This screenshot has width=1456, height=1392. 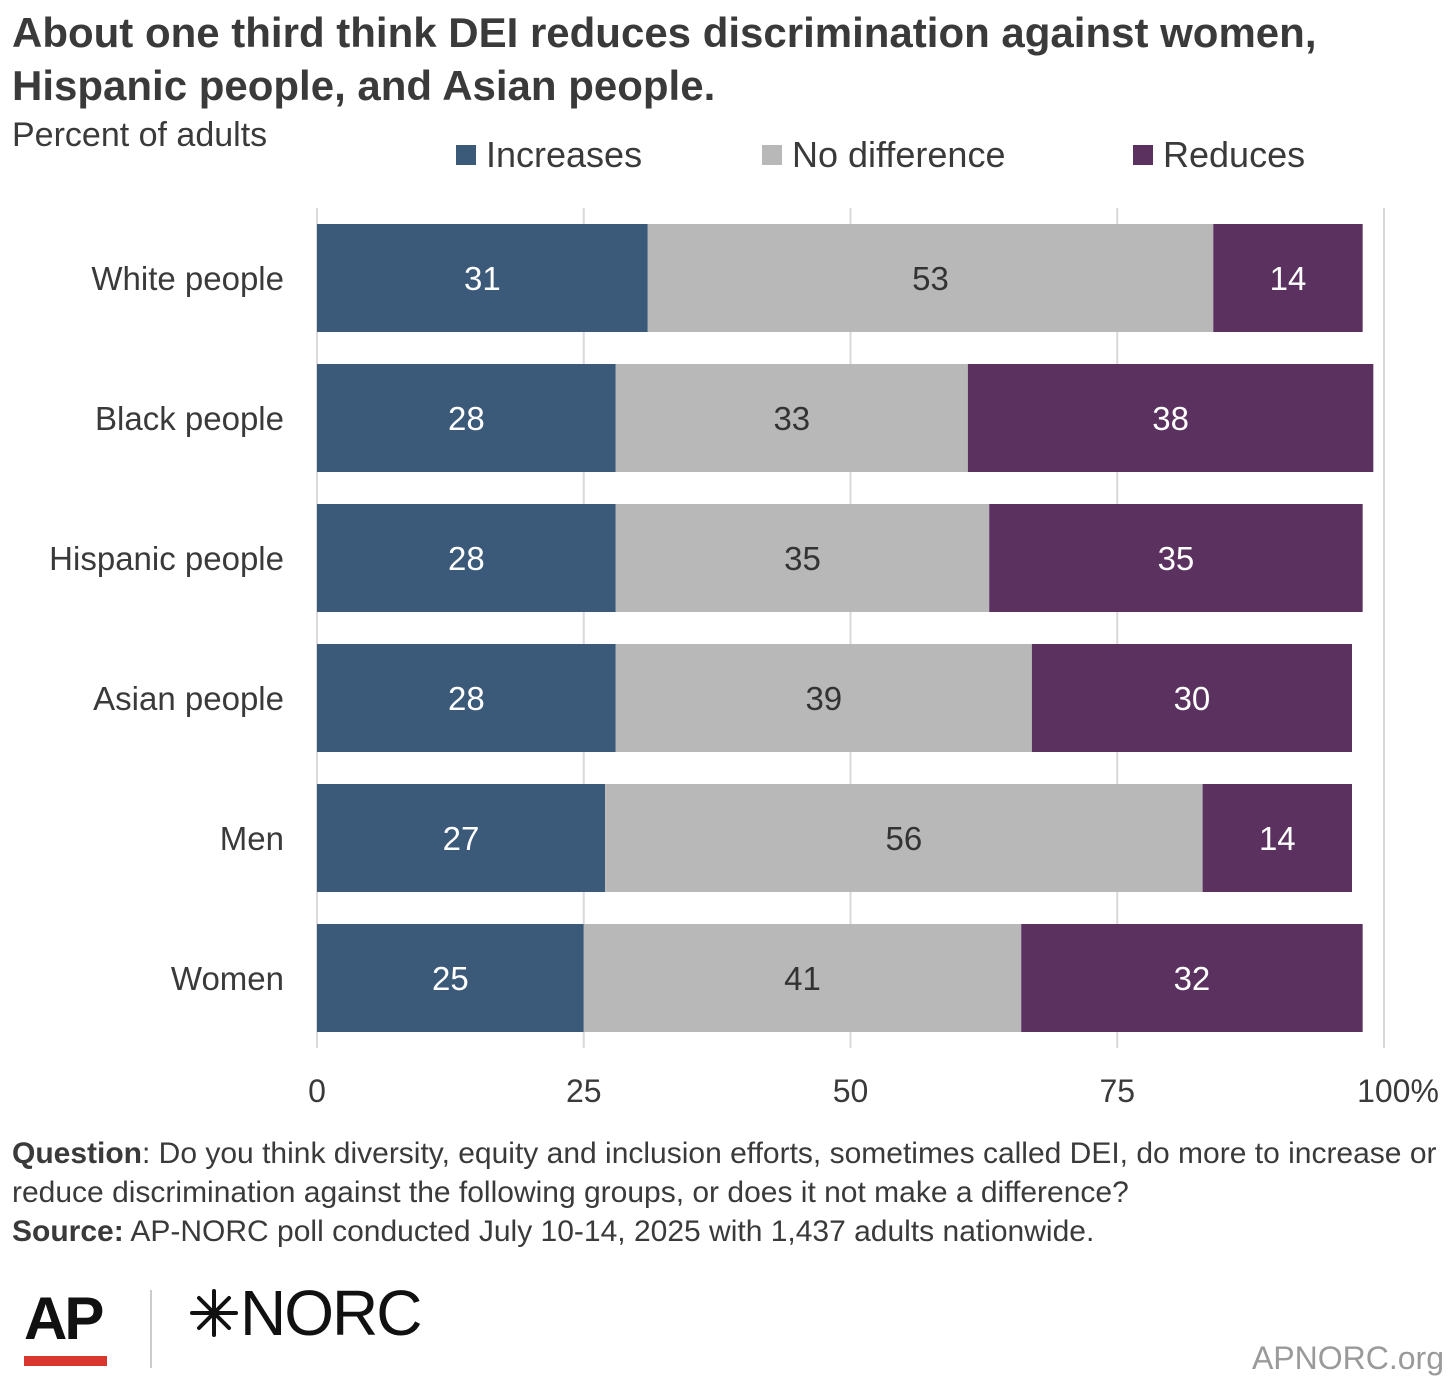 I want to click on data-label-men-increases: 27, so click(x=461, y=838).